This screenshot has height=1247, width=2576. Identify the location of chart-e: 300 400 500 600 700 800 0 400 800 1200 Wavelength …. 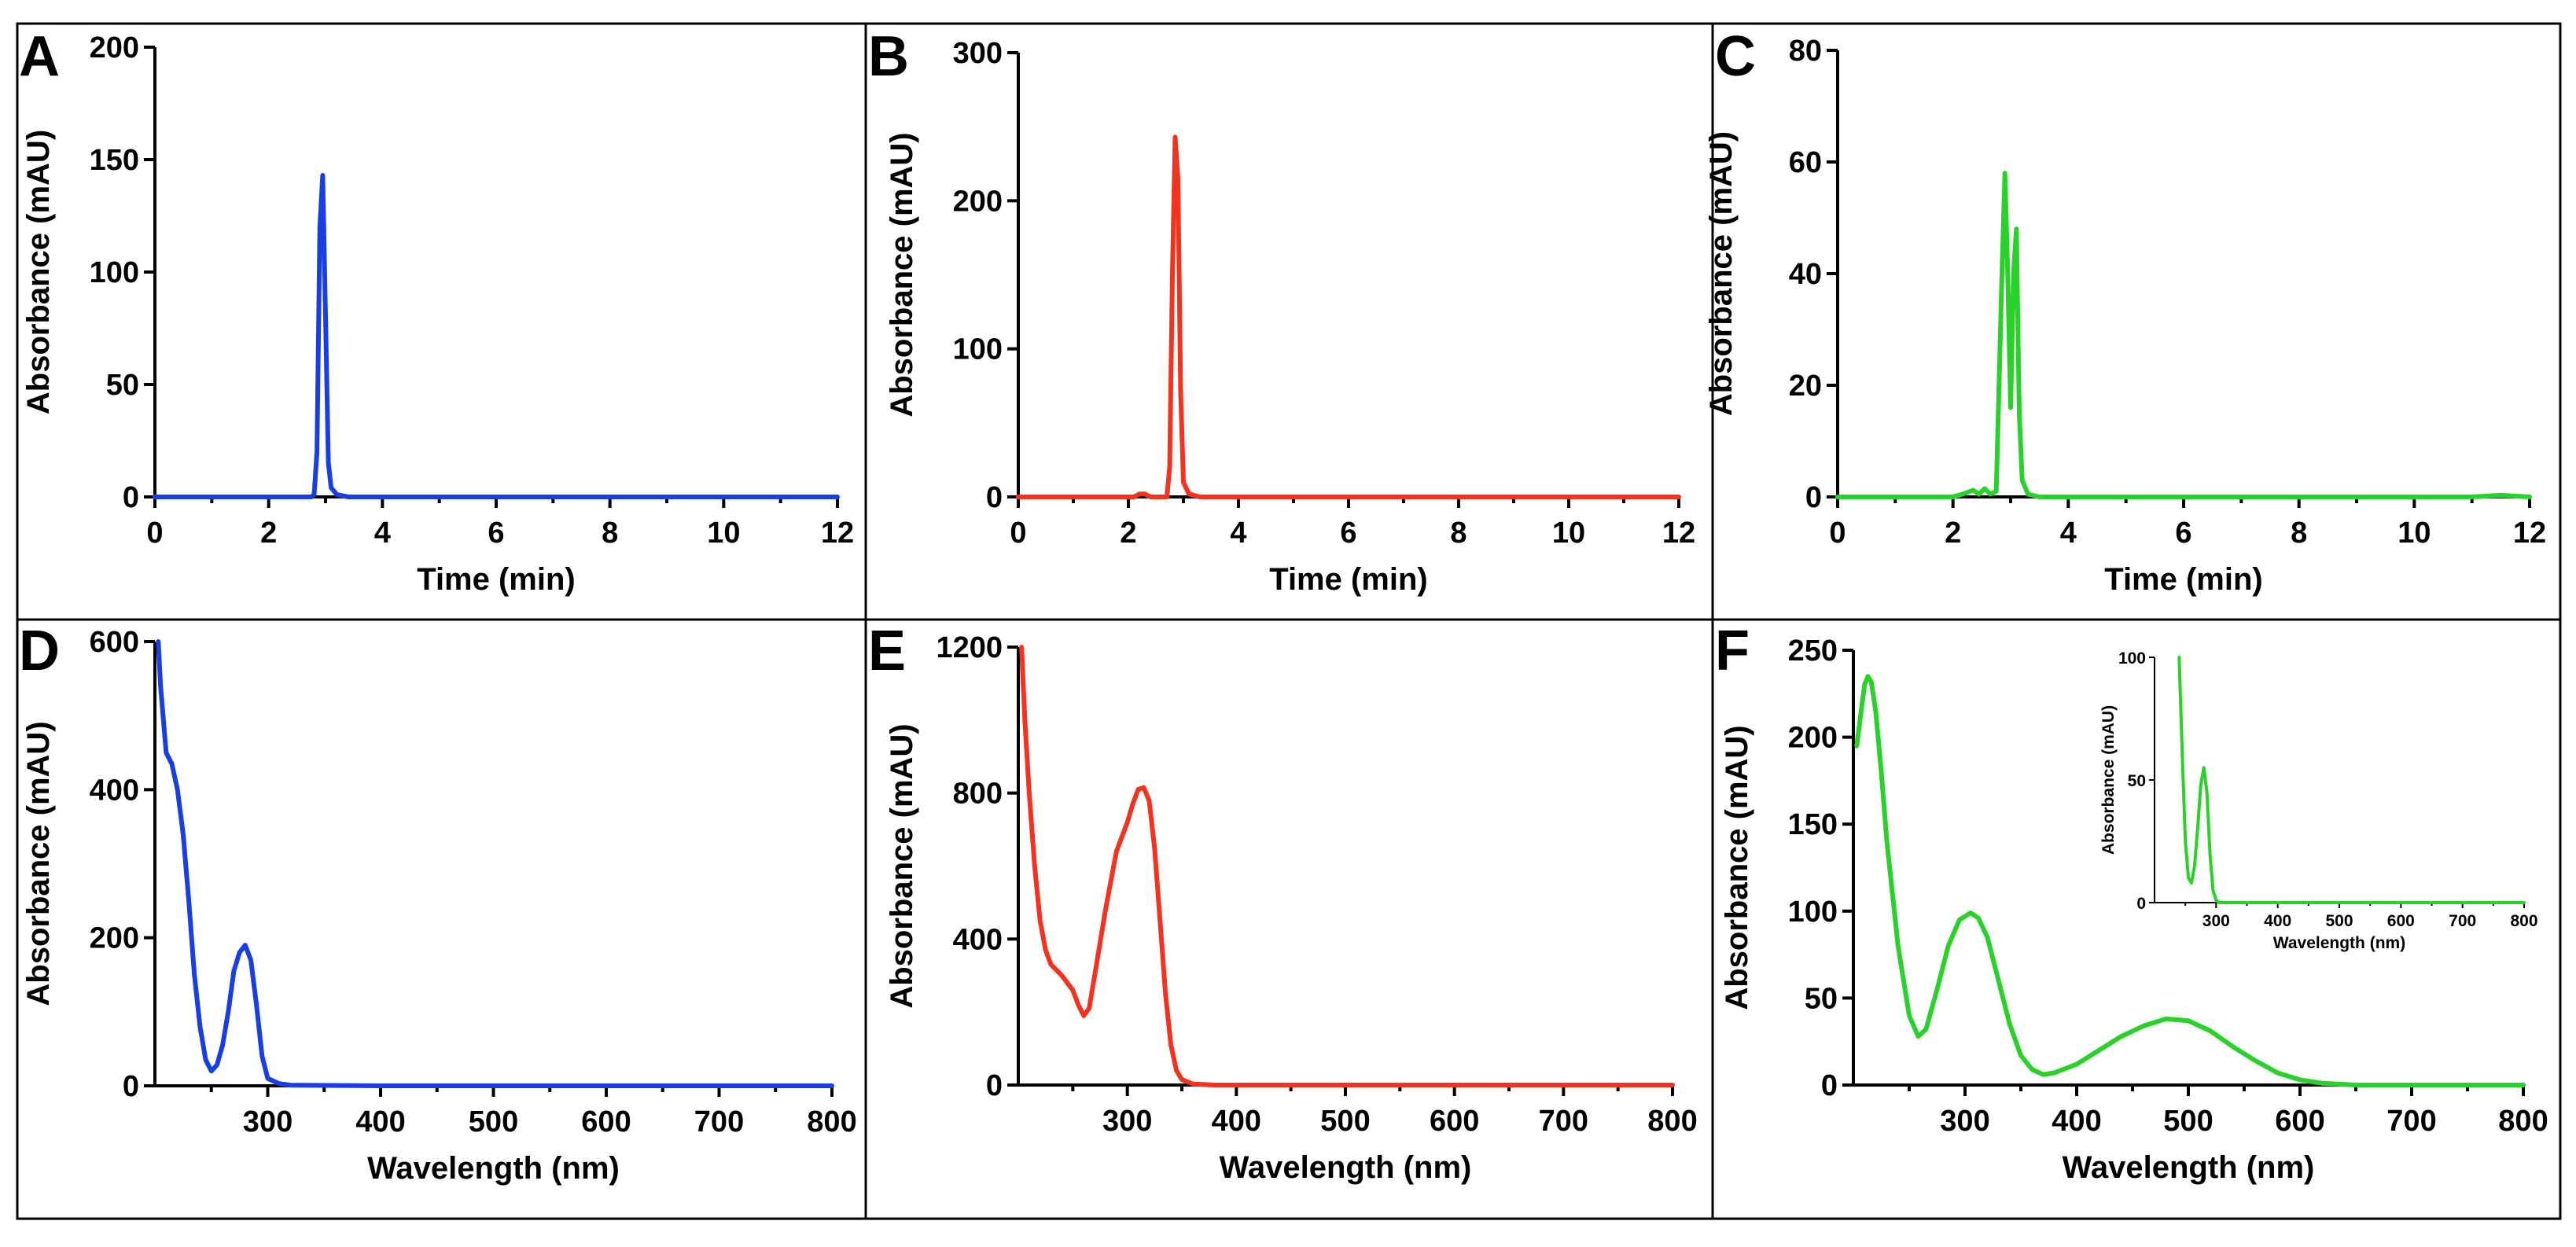
(1292, 908).